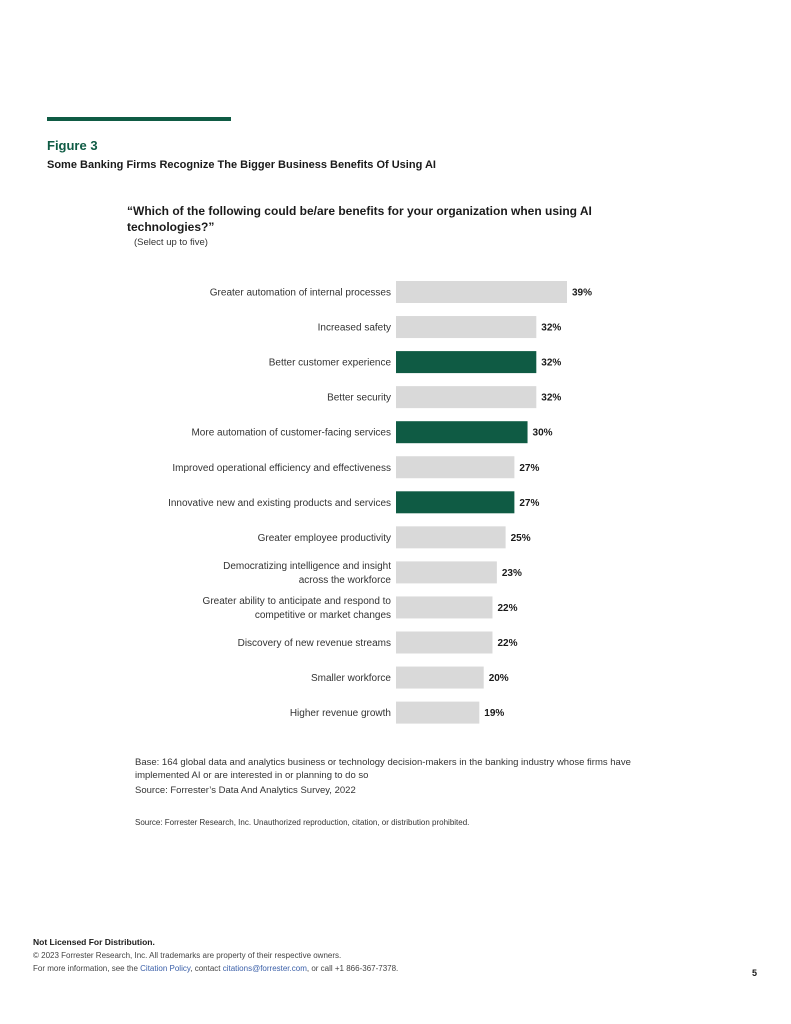 The image size is (791, 1024). Describe the element at coordinates (72, 145) in the screenshot. I see `figure-label: Figure 3` at that location.